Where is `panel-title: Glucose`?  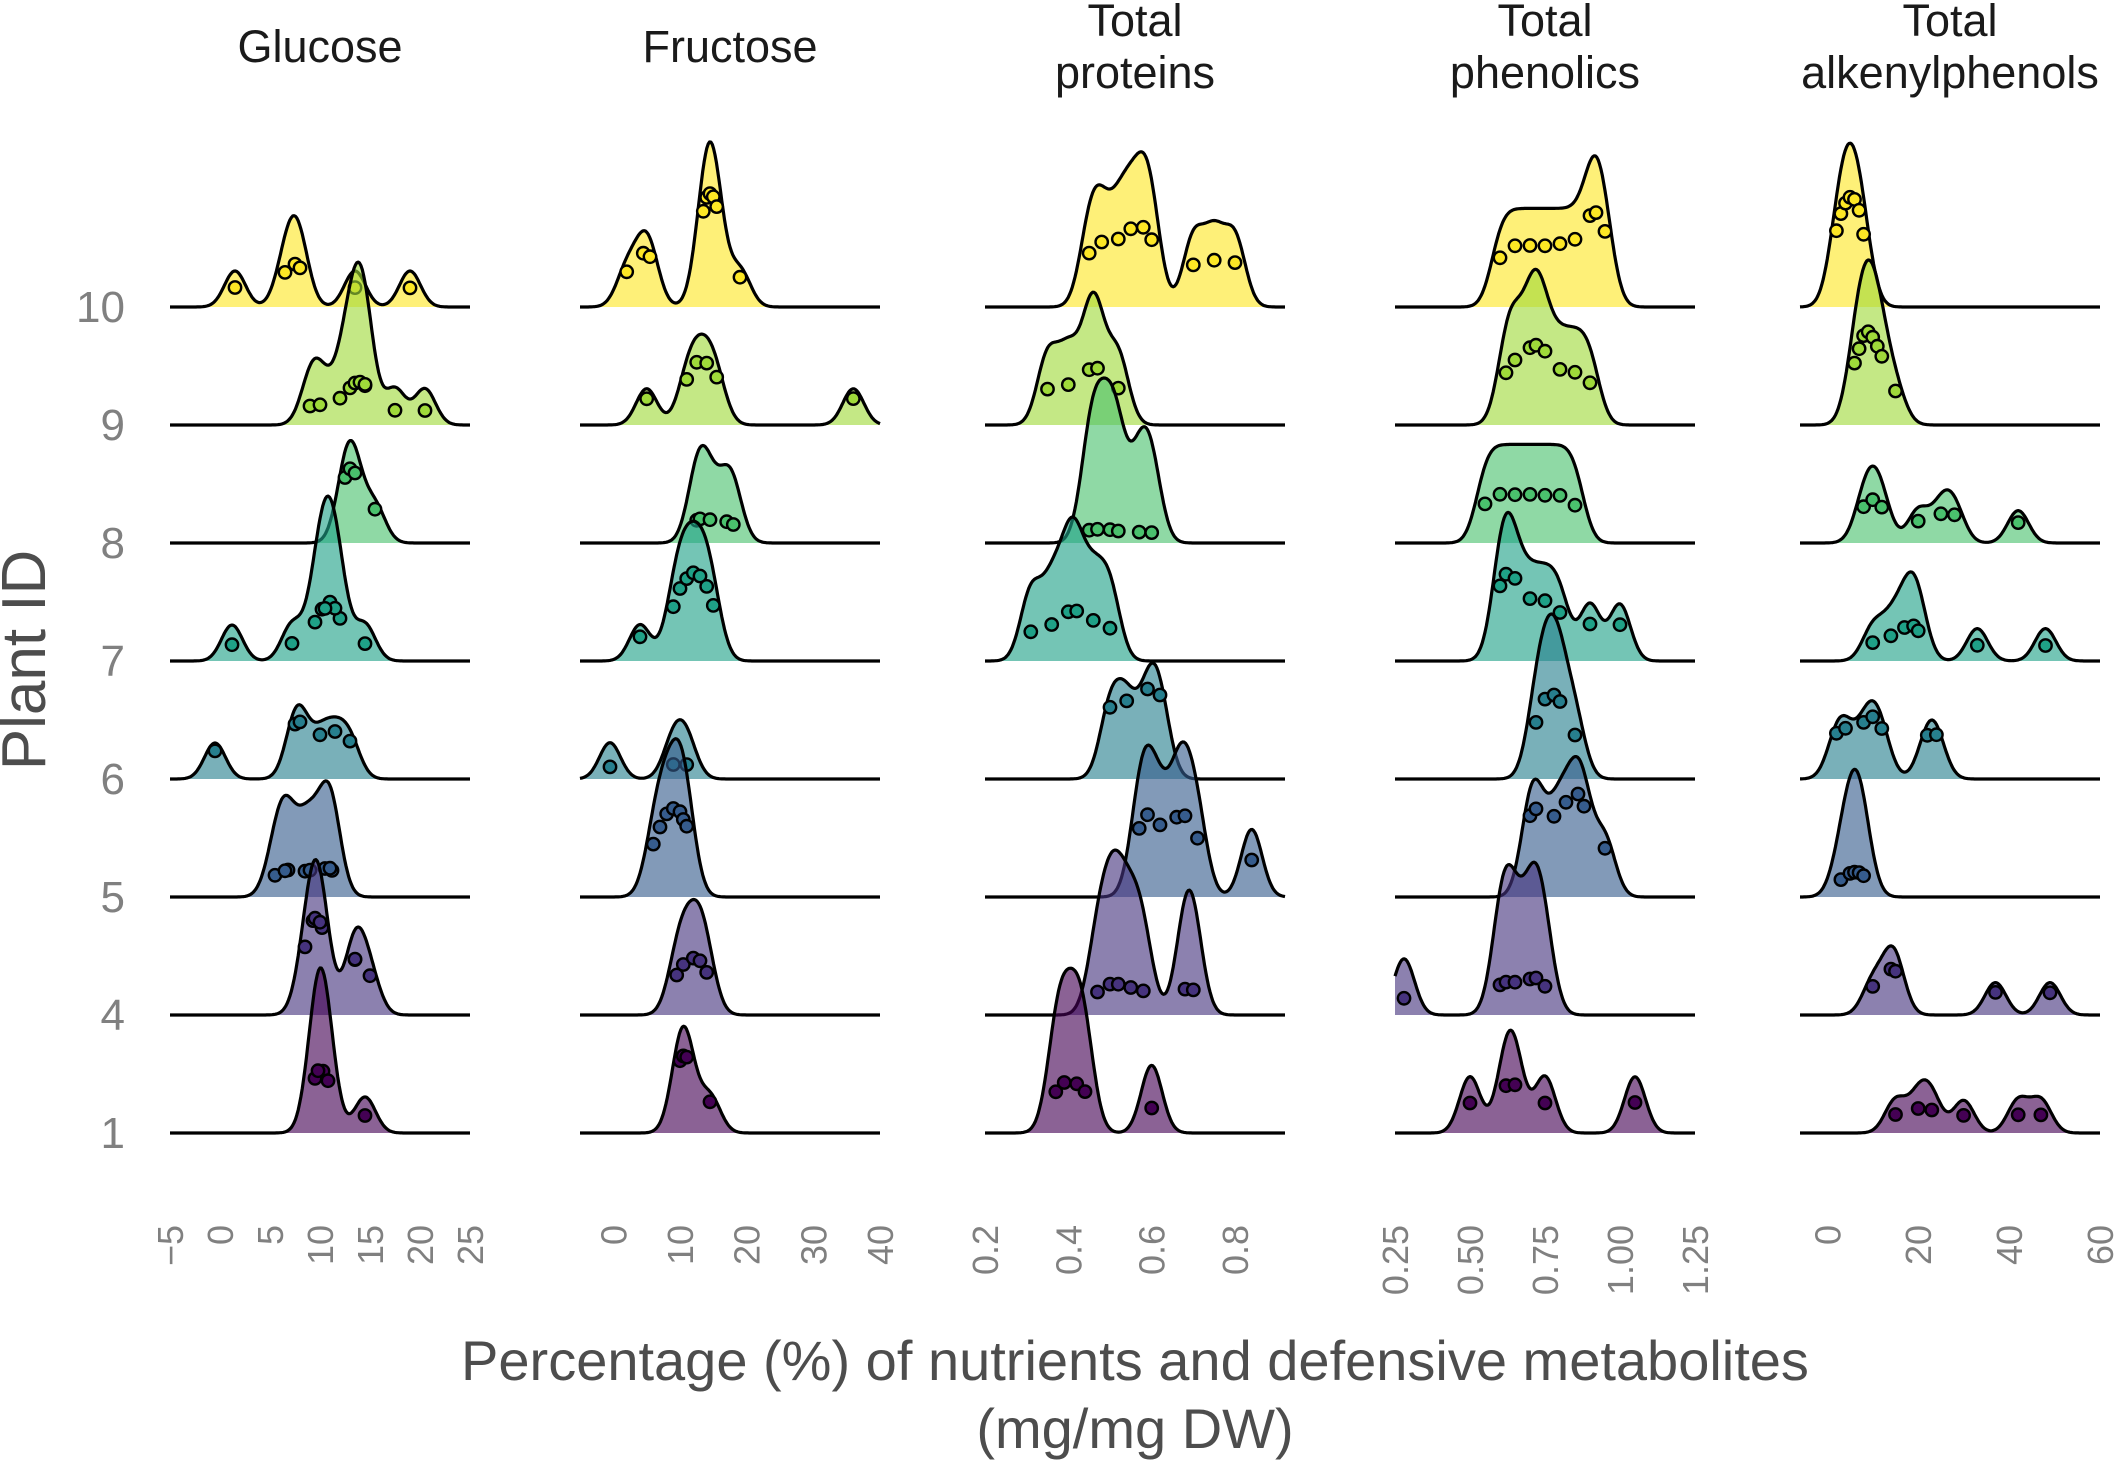
panel-title: Glucose is located at coordinates (319, 46).